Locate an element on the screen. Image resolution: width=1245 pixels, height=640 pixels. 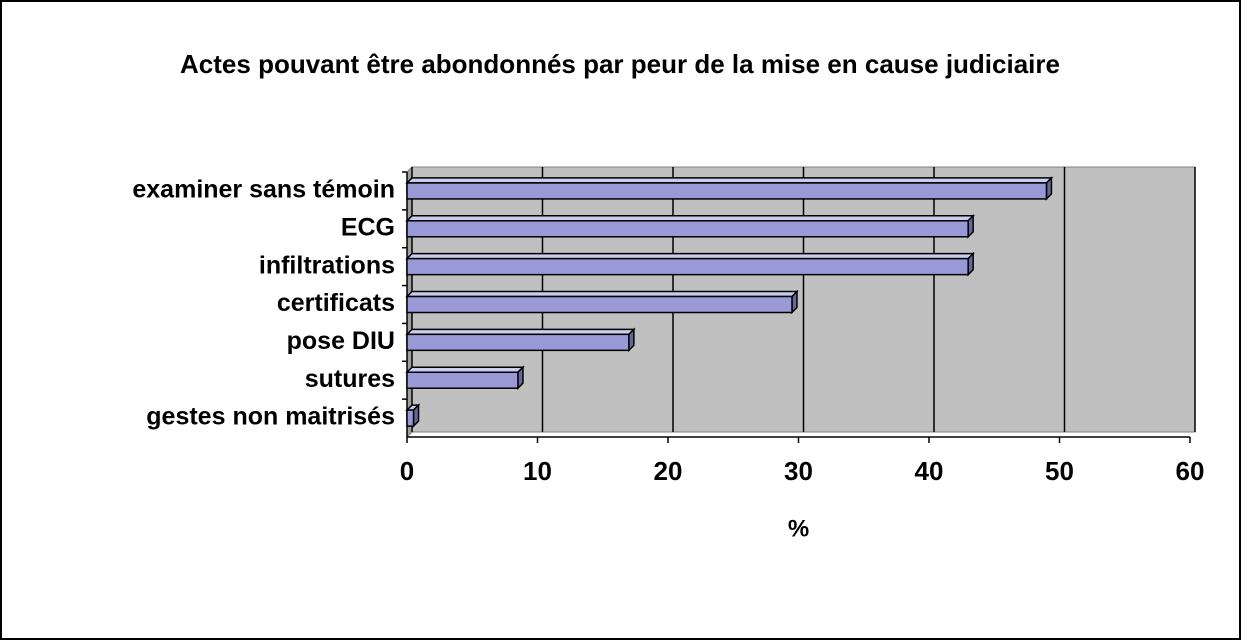
x-tick-label: 0 is located at coordinates (407, 471).